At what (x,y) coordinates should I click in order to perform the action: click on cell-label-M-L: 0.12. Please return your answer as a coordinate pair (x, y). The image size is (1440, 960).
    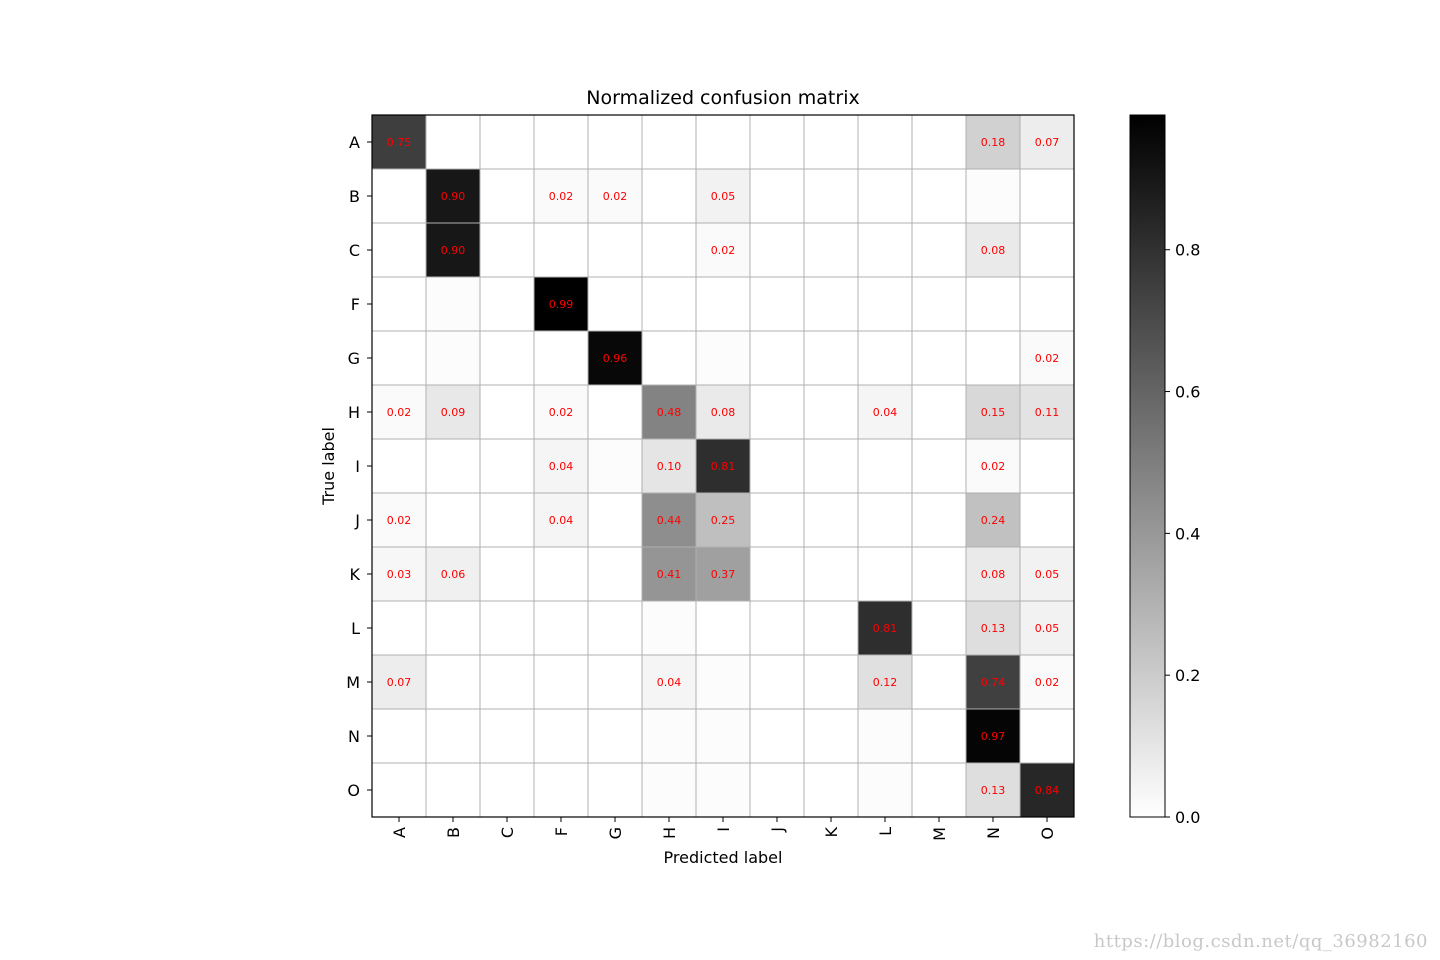
    Looking at the image, I should click on (885, 682).